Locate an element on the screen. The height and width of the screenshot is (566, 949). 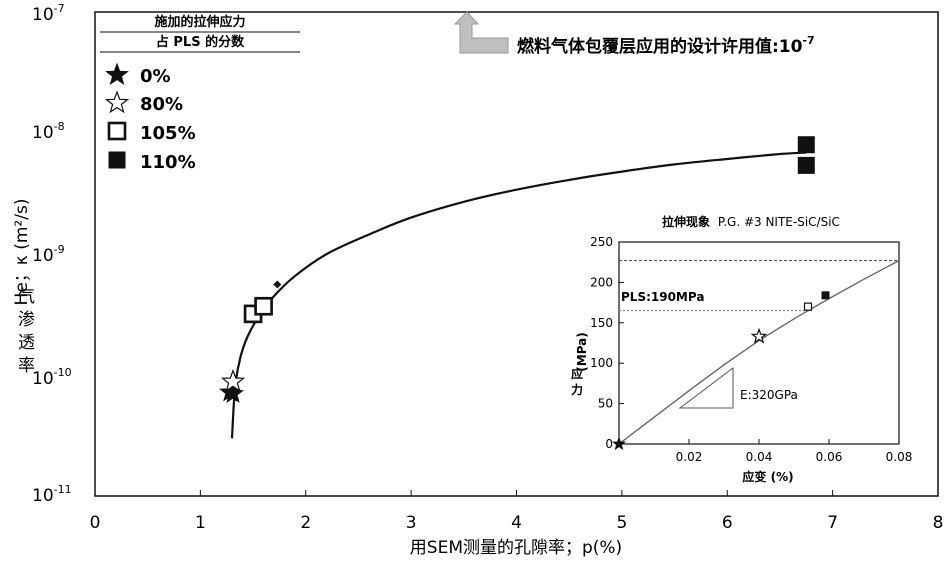
inset-x-tick-label: 0.04 is located at coordinates (759, 457).